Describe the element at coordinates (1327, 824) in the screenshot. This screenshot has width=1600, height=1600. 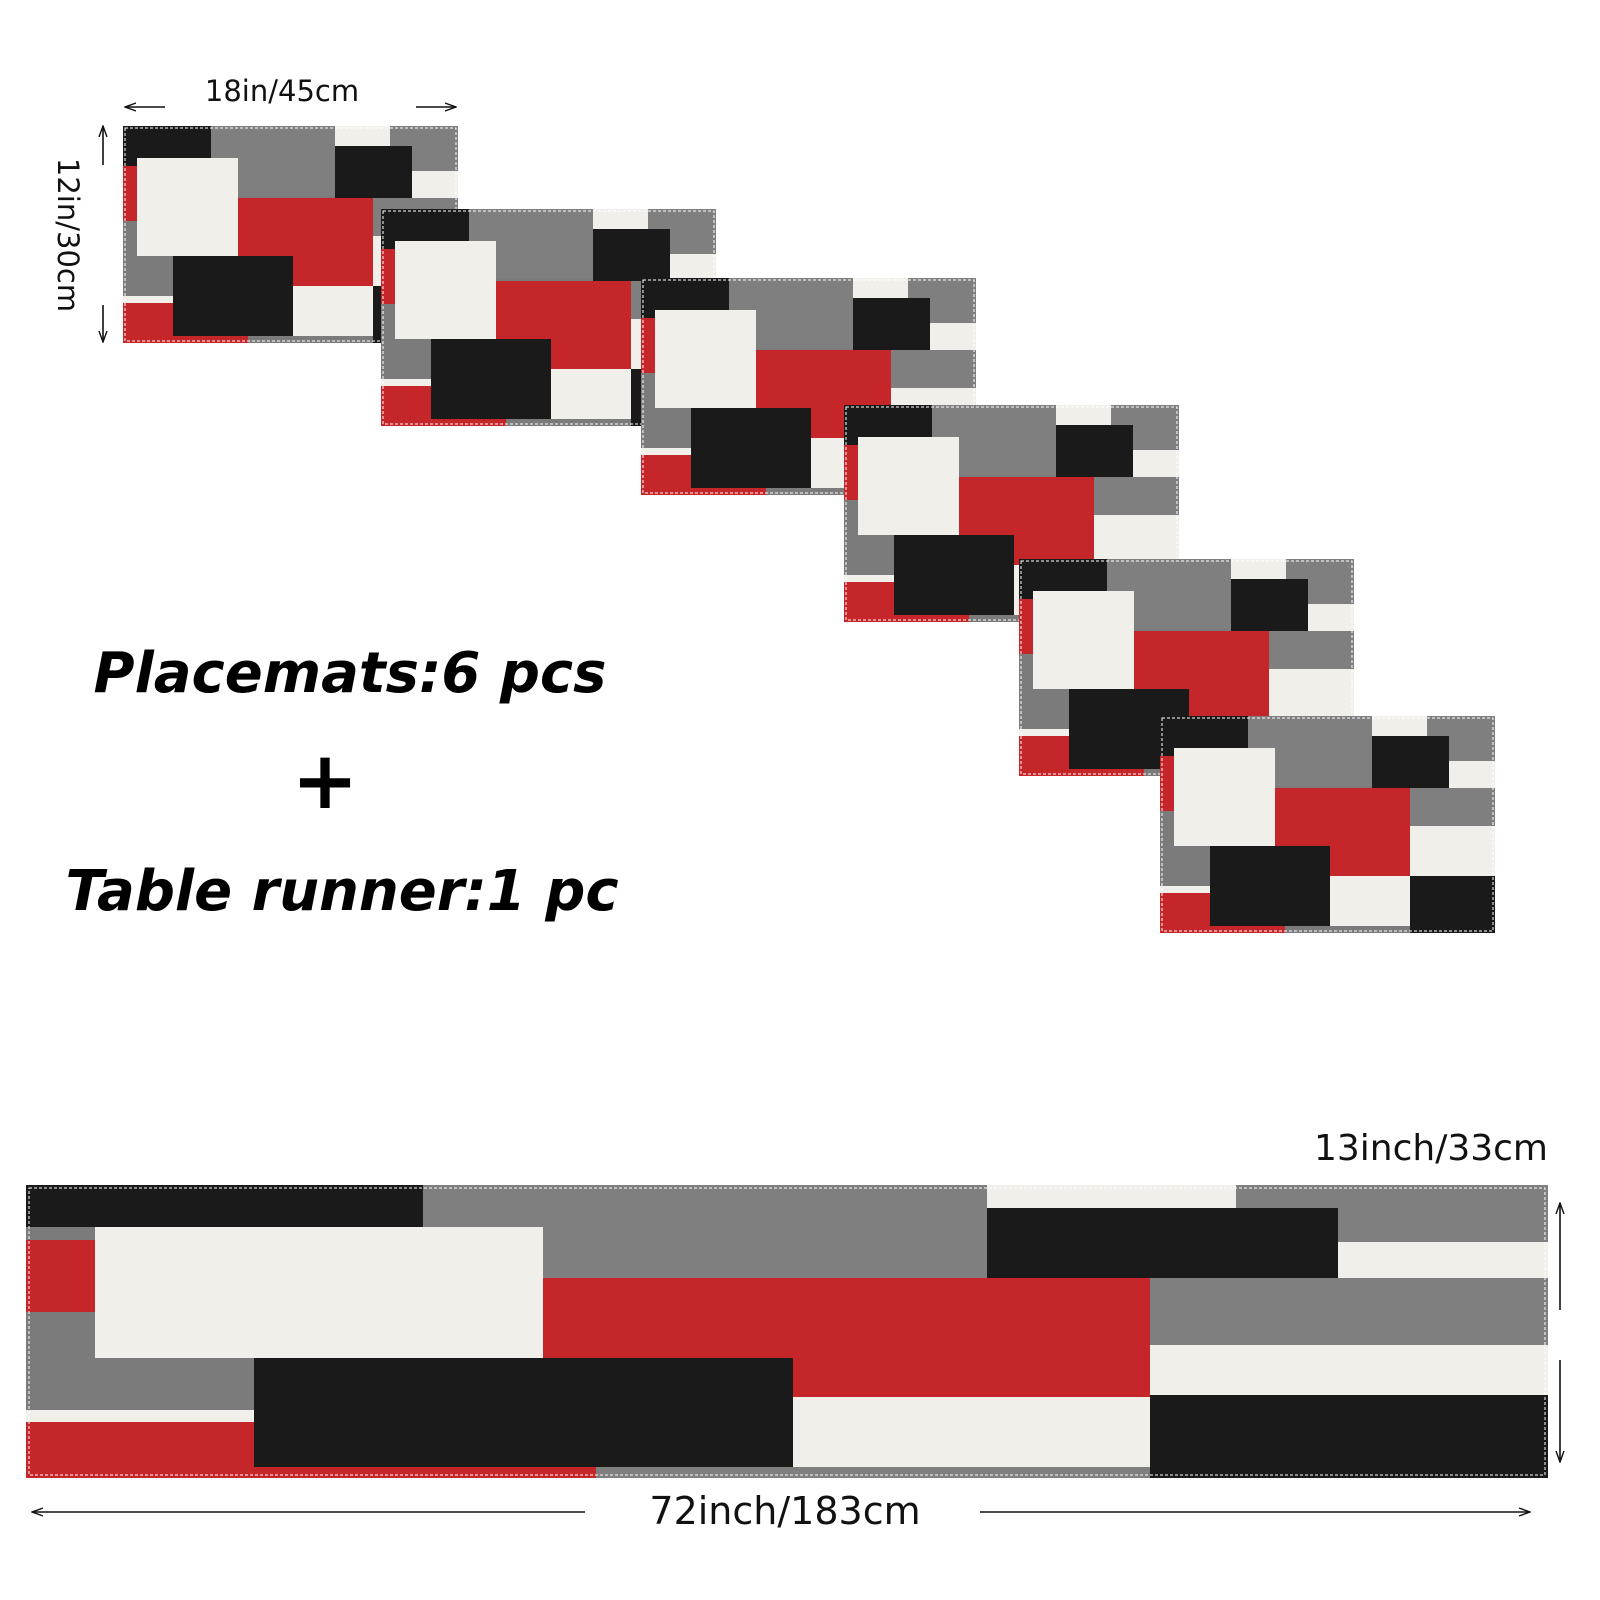
I see `placemat` at that location.